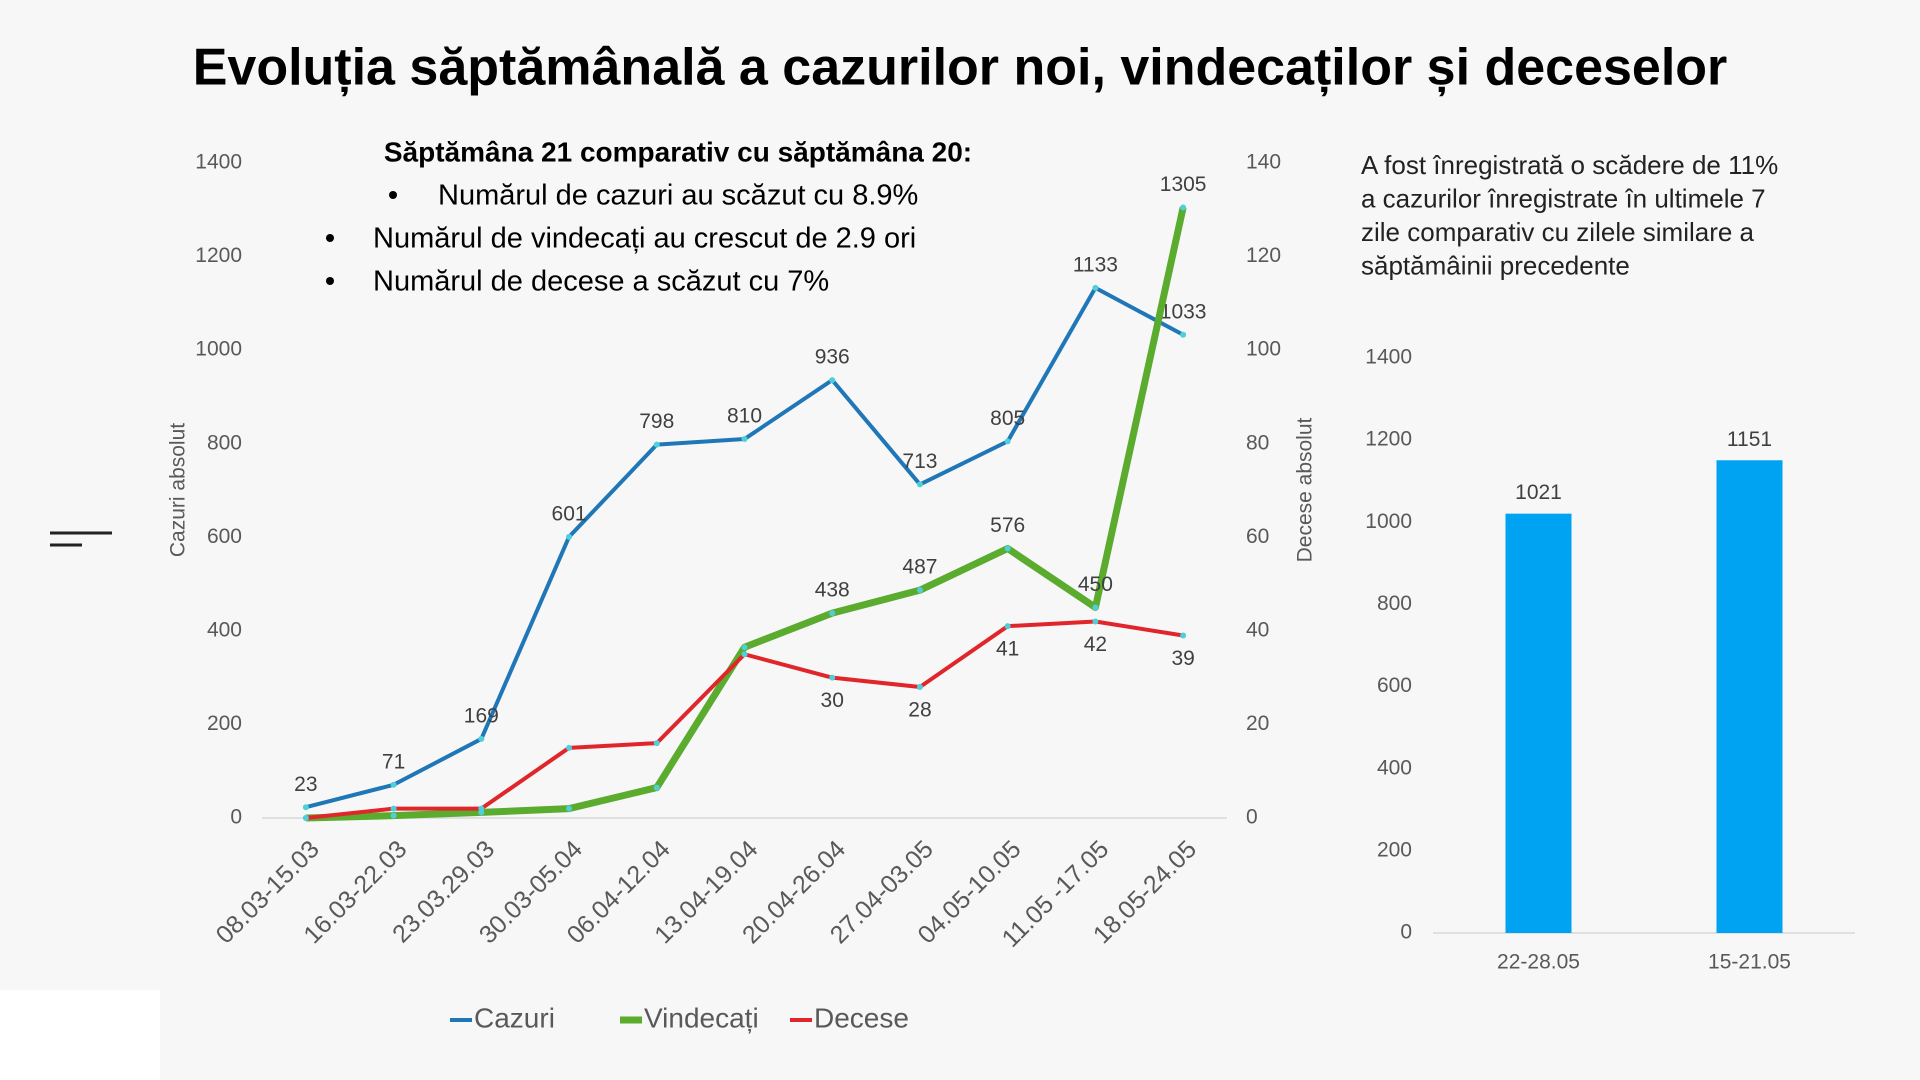  Describe the element at coordinates (919, 461) in the screenshot. I see `data-label: 713` at that location.